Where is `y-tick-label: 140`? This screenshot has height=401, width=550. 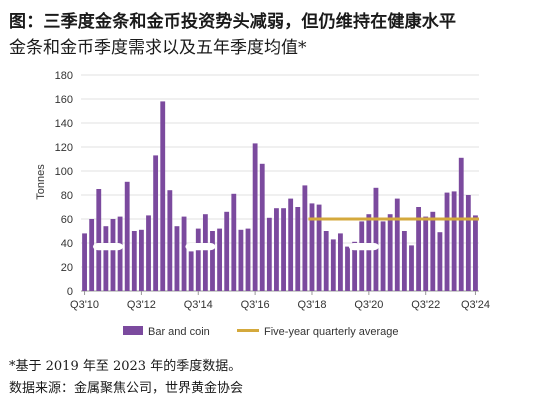
y-tick-label: 140 is located at coordinates (64, 124).